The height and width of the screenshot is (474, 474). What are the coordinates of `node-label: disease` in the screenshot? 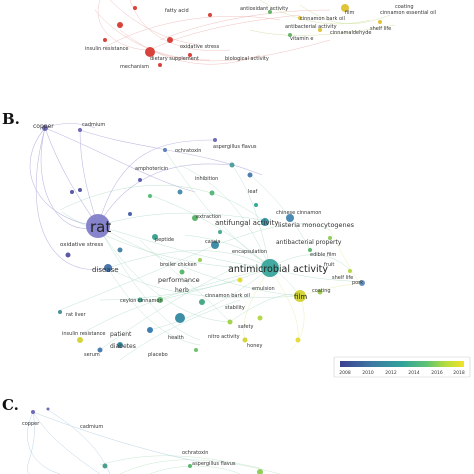 It's located at (105, 270).